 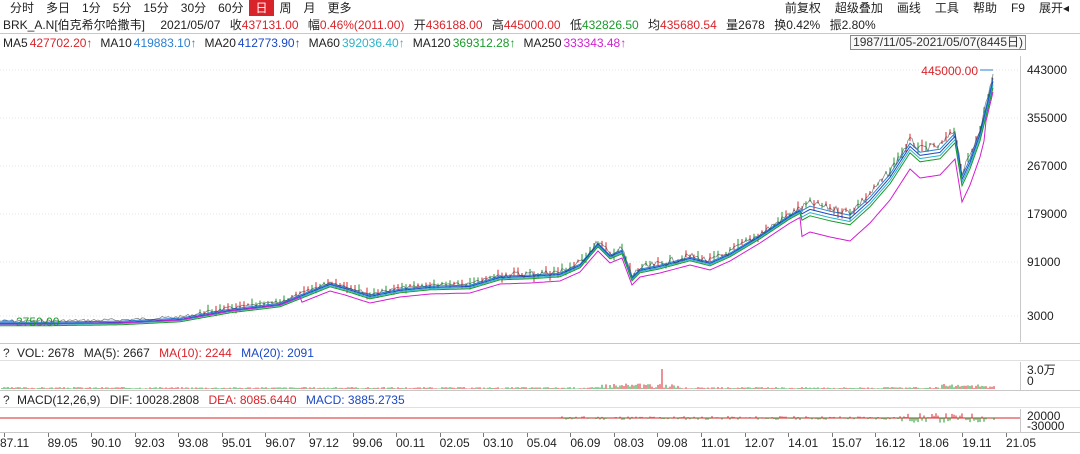 What do you see at coordinates (58, 8) in the screenshot?
I see `period-tab-1: 多日` at bounding box center [58, 8].